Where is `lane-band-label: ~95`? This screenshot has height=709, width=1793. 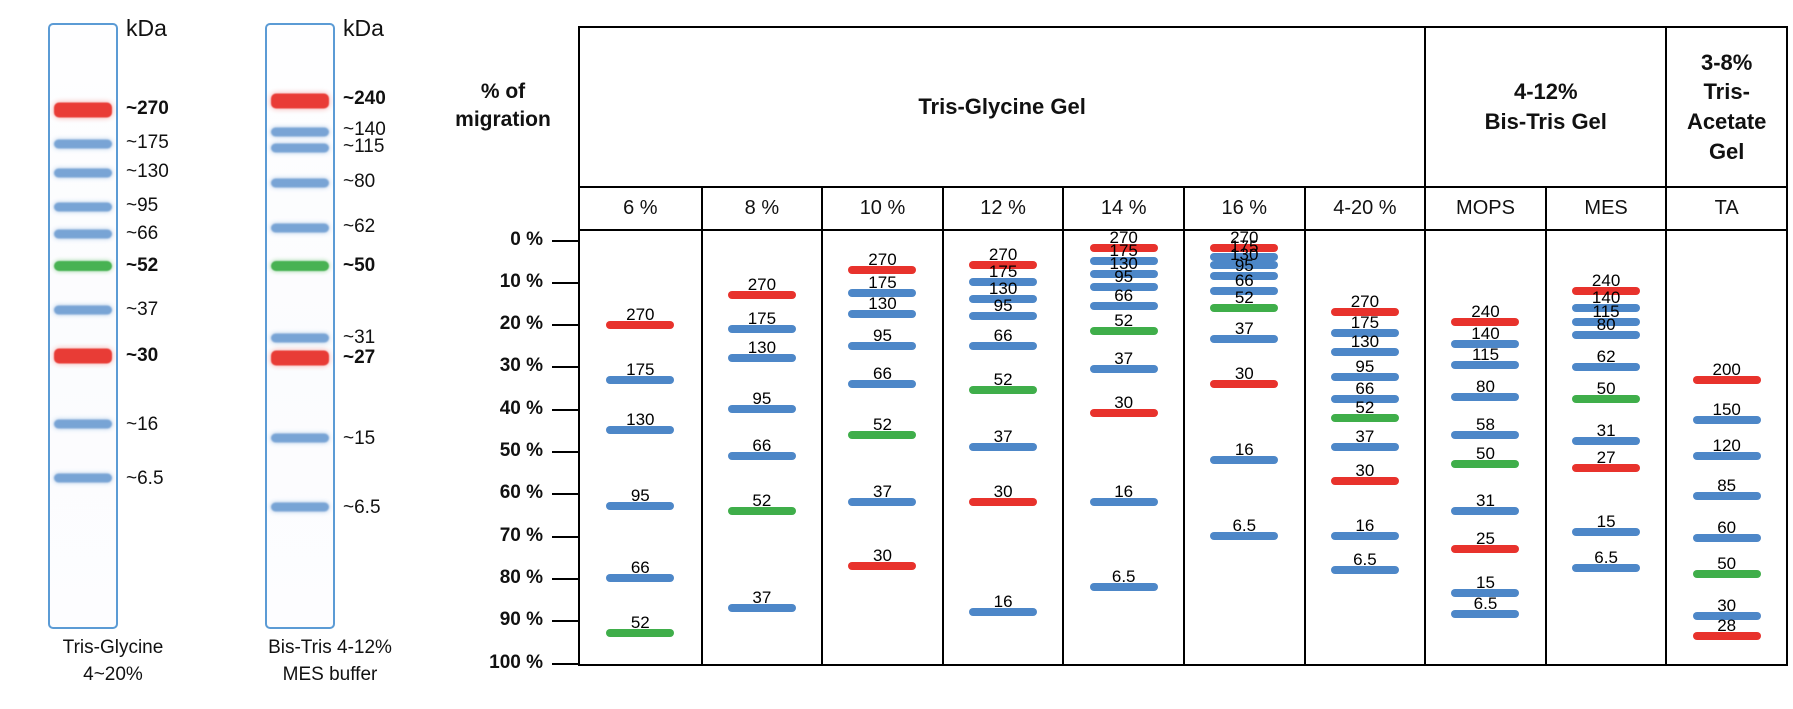 lane-band-label: ~95 is located at coordinates (142, 205).